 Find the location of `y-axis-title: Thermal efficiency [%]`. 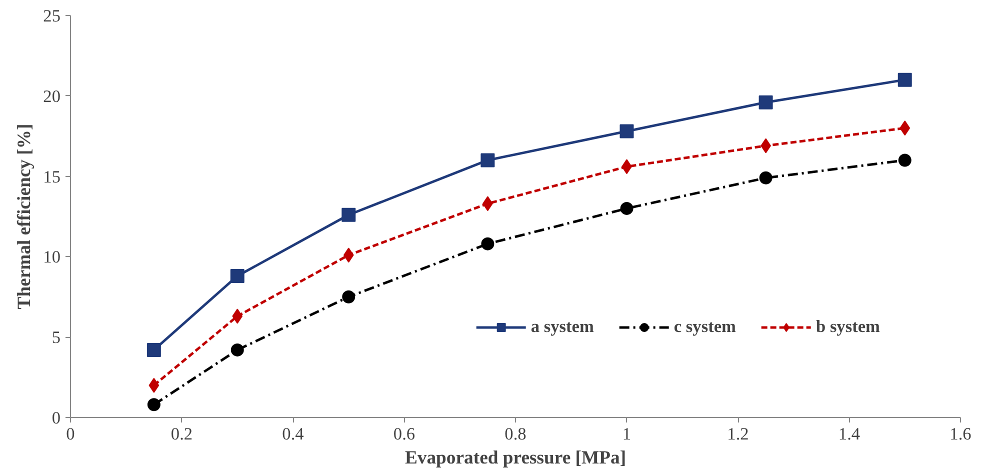

y-axis-title: Thermal efficiency [%] is located at coordinates (25, 217).